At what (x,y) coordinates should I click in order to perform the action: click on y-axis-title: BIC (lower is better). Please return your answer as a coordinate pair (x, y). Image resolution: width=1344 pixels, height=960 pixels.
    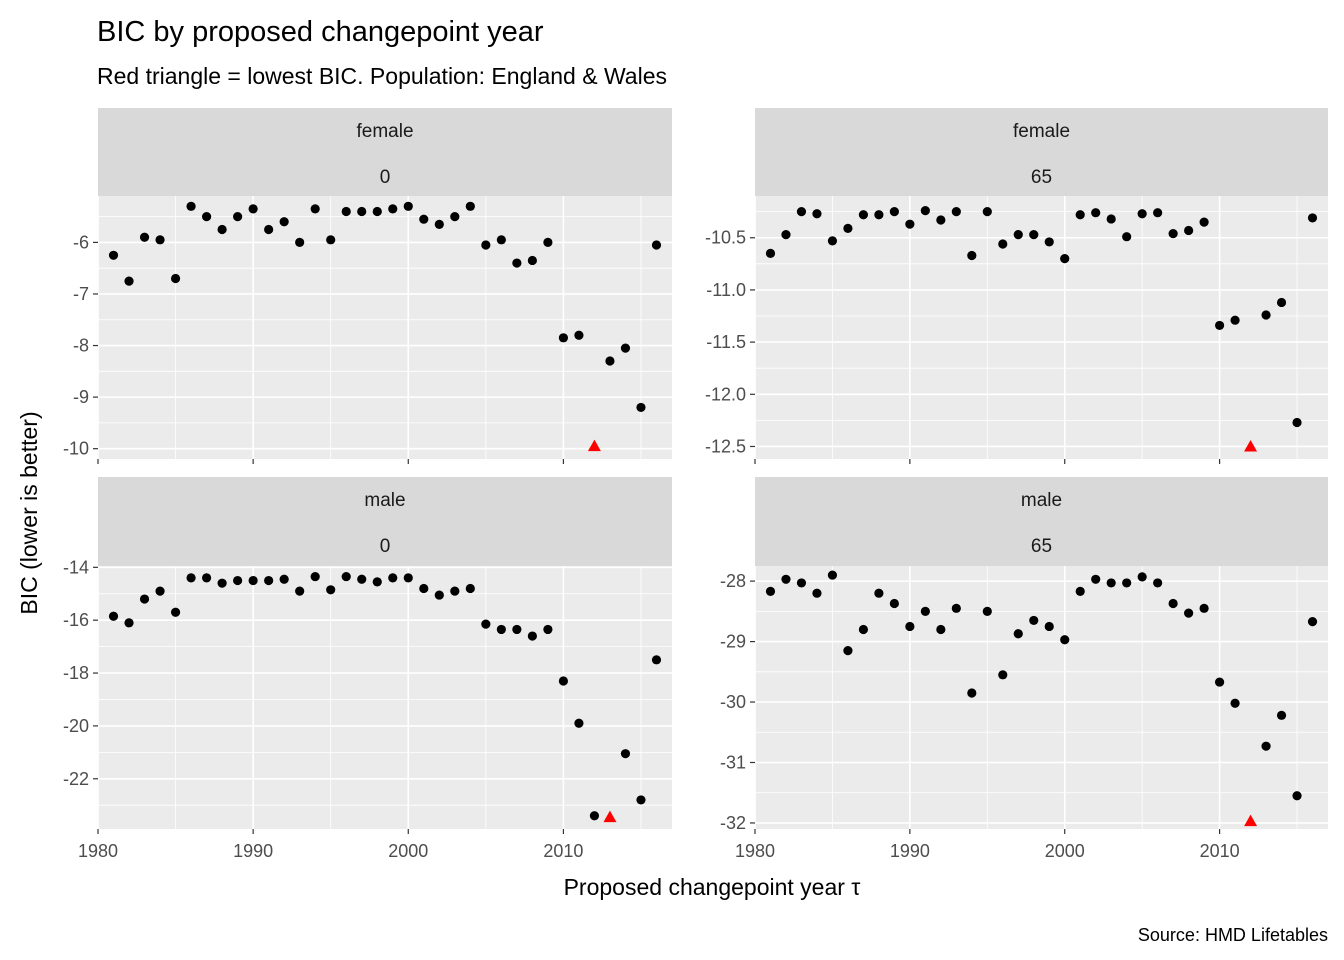
    Looking at the image, I should click on (29, 512).